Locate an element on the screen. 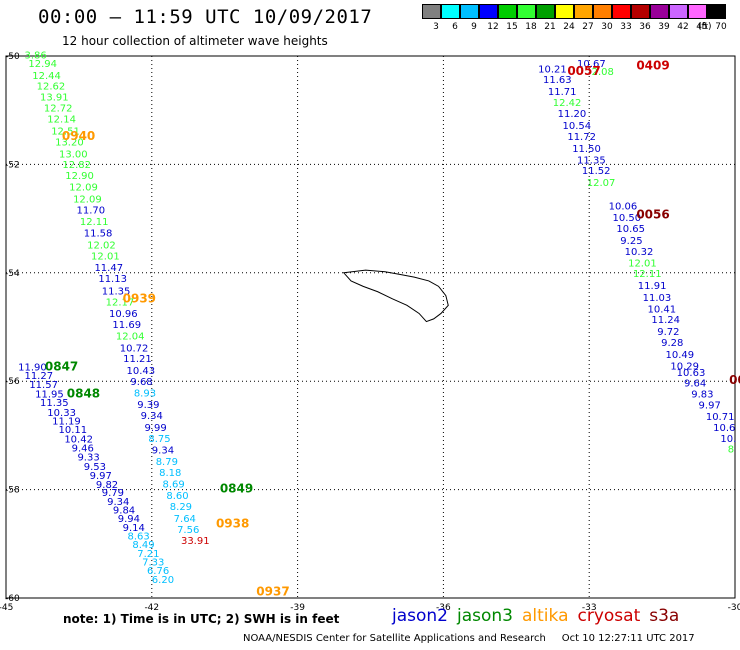 This screenshot has height=650, width=740. wave-height-value: 10.11 is located at coordinates (72, 430).